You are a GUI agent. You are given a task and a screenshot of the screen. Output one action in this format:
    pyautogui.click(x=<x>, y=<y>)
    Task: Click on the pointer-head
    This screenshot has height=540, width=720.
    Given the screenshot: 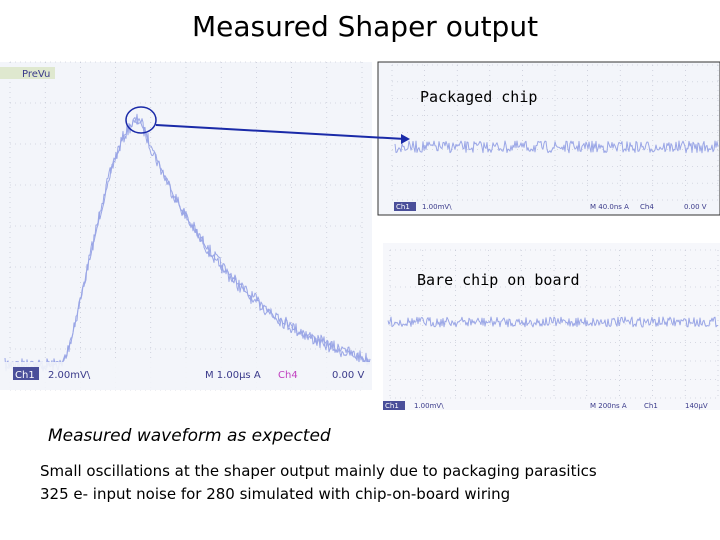 What is the action you would take?
    pyautogui.click(x=405, y=139)
    